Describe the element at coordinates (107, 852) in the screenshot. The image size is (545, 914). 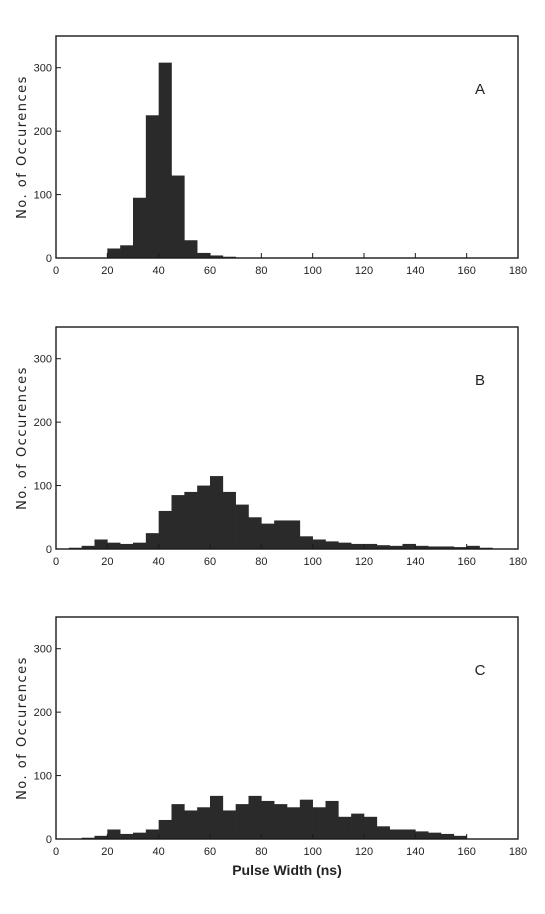
I see `x-tick-label: 20` at that location.